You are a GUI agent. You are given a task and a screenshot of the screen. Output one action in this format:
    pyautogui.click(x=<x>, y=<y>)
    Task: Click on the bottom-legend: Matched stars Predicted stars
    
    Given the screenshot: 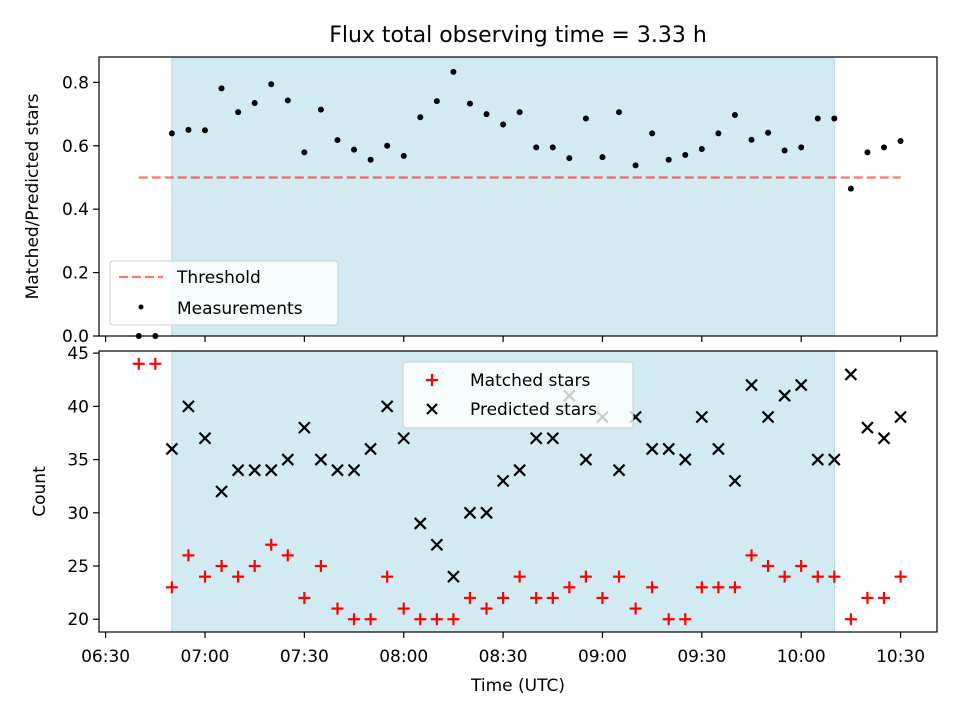 What is the action you would take?
    pyautogui.click(x=518, y=395)
    